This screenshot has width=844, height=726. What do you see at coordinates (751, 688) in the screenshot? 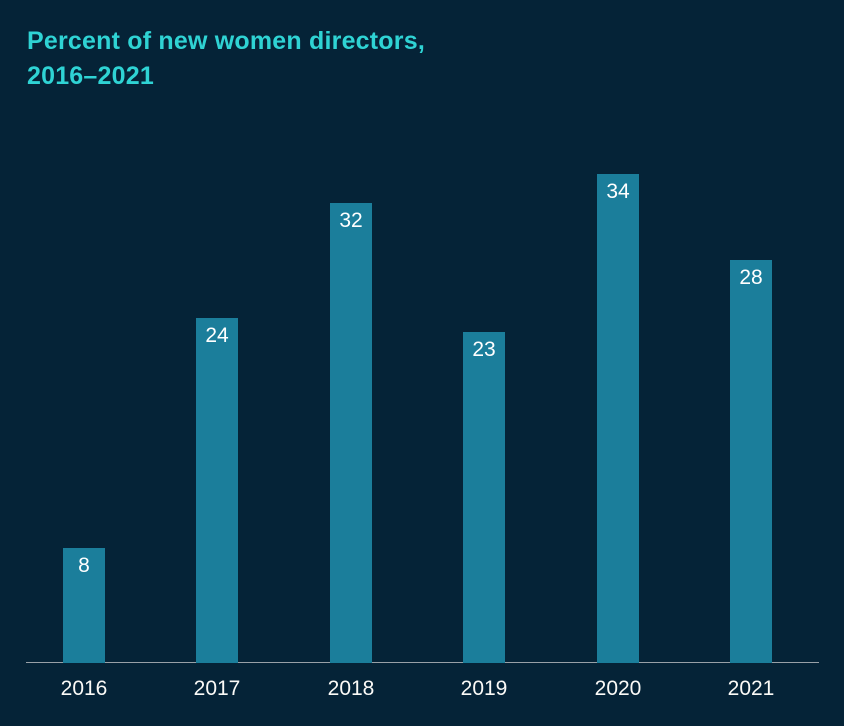
I see `x-axis-tick-label: 2021` at bounding box center [751, 688].